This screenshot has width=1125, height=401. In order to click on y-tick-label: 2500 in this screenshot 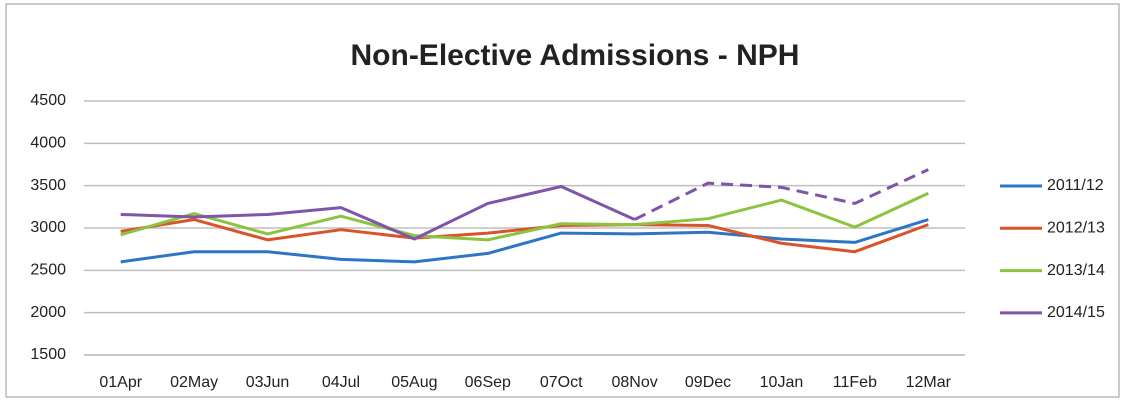, I will do `click(48, 270)`.